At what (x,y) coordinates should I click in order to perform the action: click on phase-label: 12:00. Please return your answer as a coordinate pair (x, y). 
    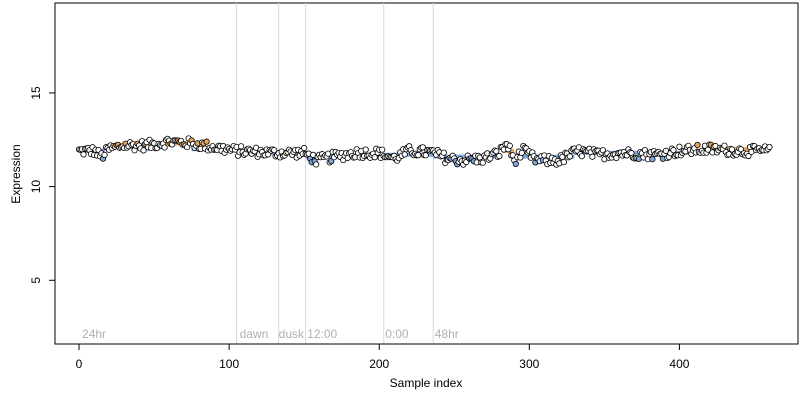
    Looking at the image, I should click on (322, 334).